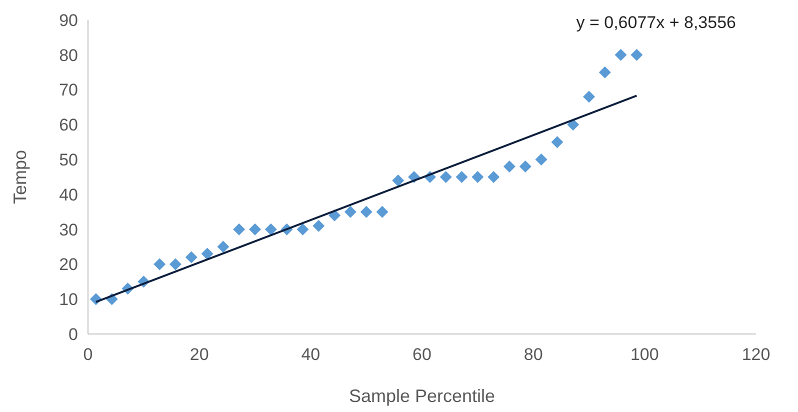 The image size is (798, 412). Describe the element at coordinates (68, 20) in the screenshot. I see `y-tick-label: 90` at that location.